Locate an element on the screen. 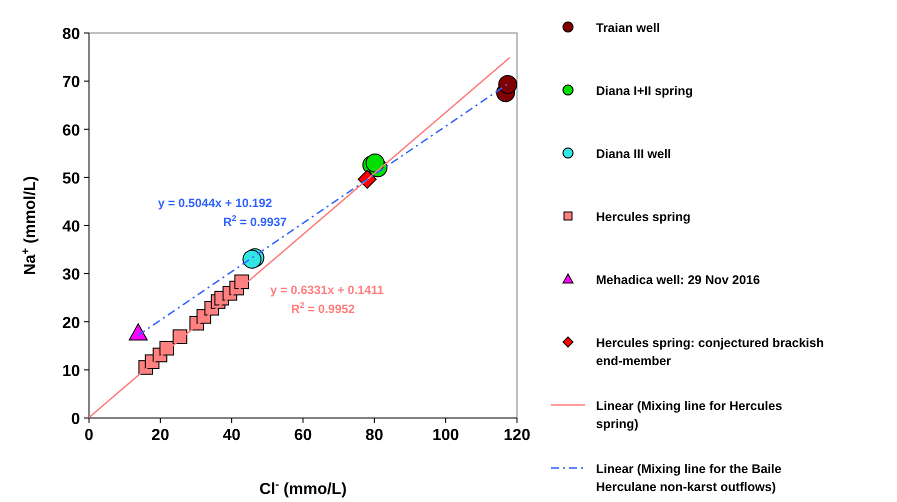  x-tick-label: 60 is located at coordinates (303, 435).